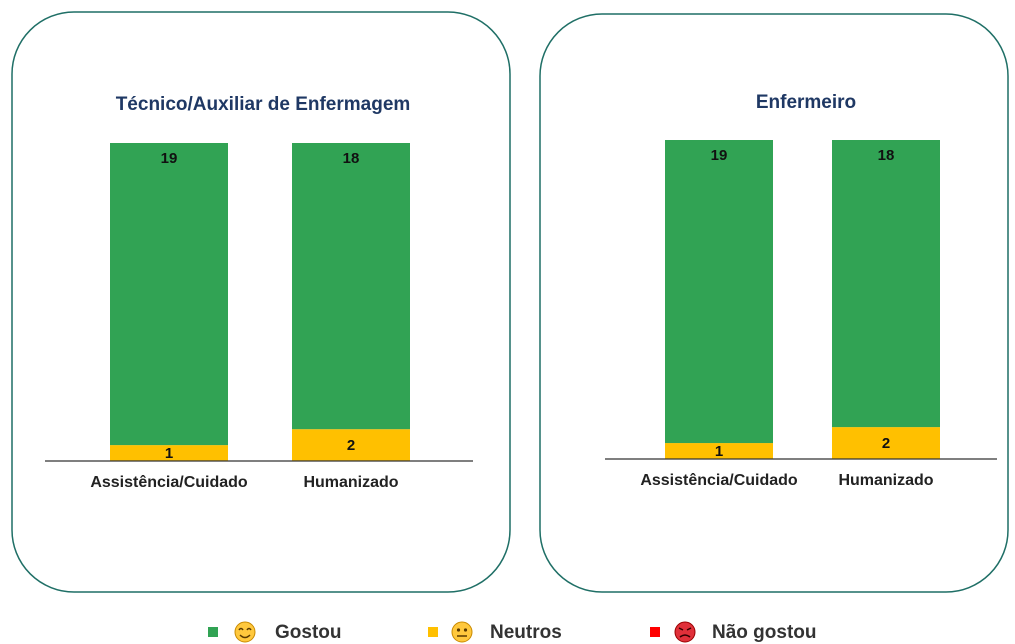 The width and height of the screenshot is (1015, 644). What do you see at coordinates (806, 102) in the screenshot?
I see `chart-title: Enfermeiro` at bounding box center [806, 102].